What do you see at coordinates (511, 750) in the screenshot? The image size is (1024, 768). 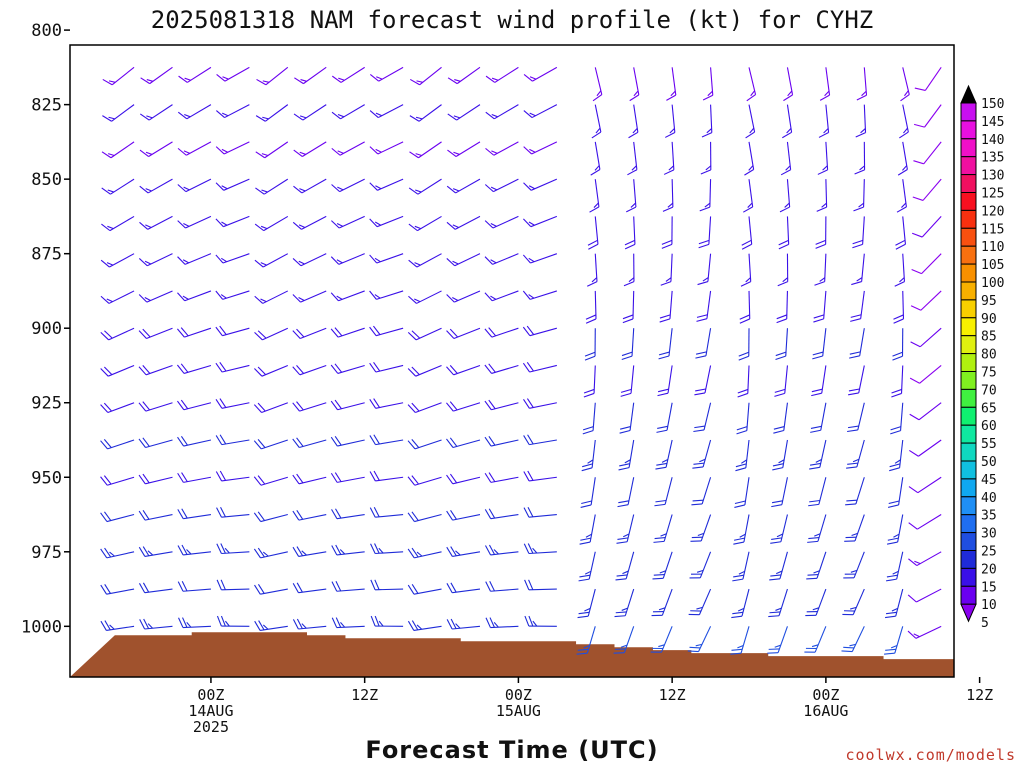 I see `x-axis-label: Forecast Time (UTC)` at bounding box center [511, 750].